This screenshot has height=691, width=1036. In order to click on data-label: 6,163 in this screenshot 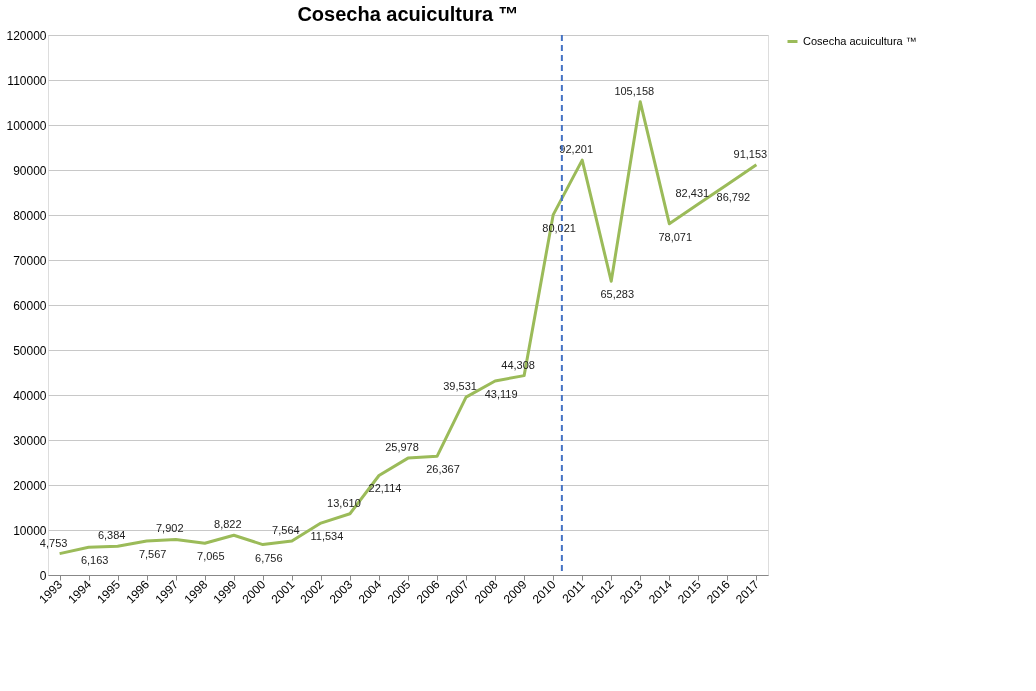, I will do `click(94, 560)`.